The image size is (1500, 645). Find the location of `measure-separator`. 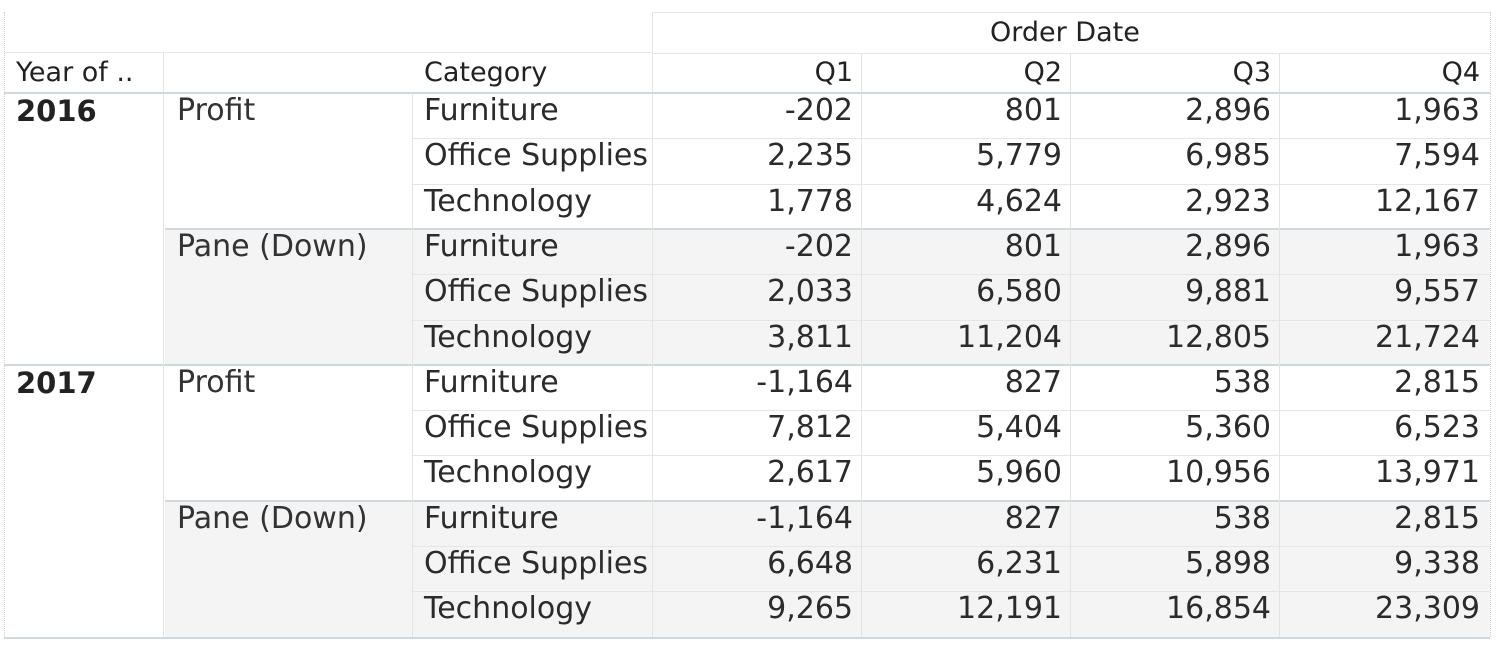

measure-separator is located at coordinates (827, 500).